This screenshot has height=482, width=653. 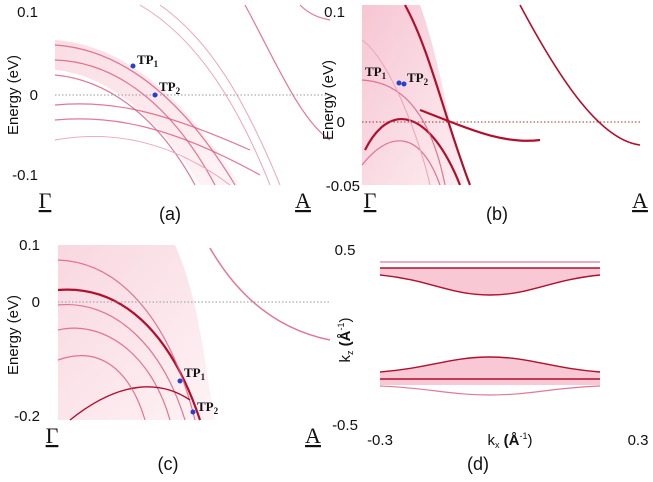 I want to click on axis-sub: z, so click(x=350, y=352).